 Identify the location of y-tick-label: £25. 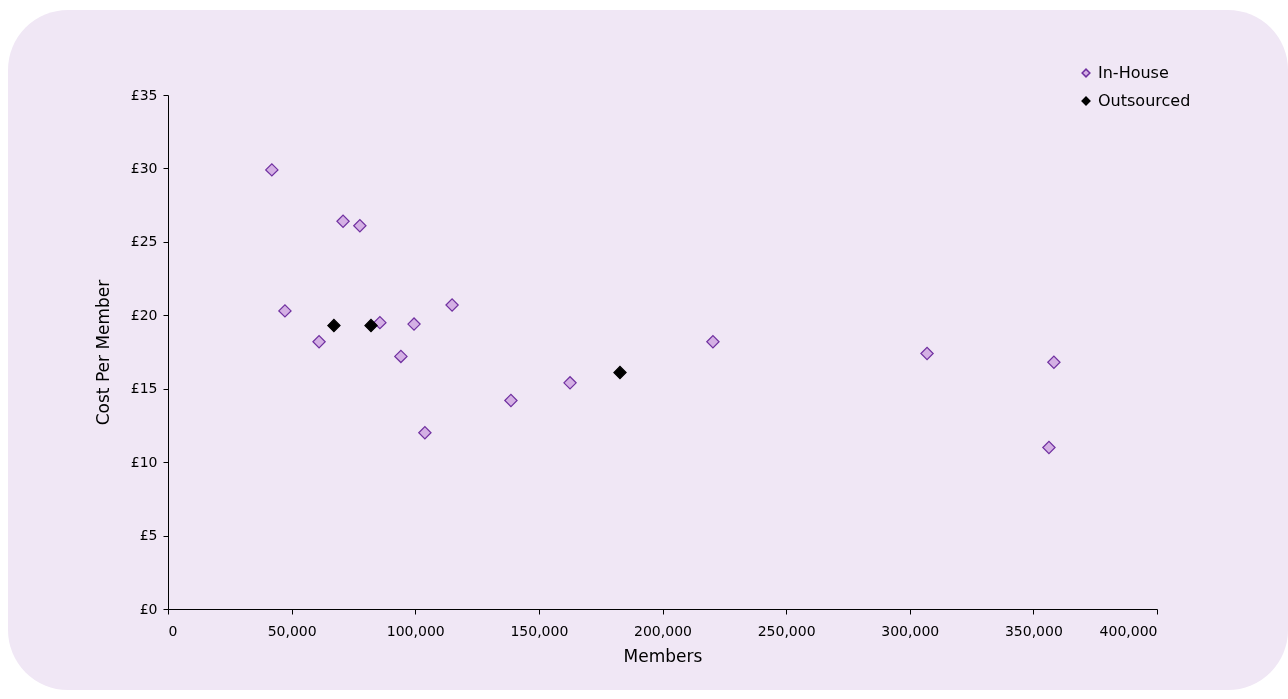
(144, 241).